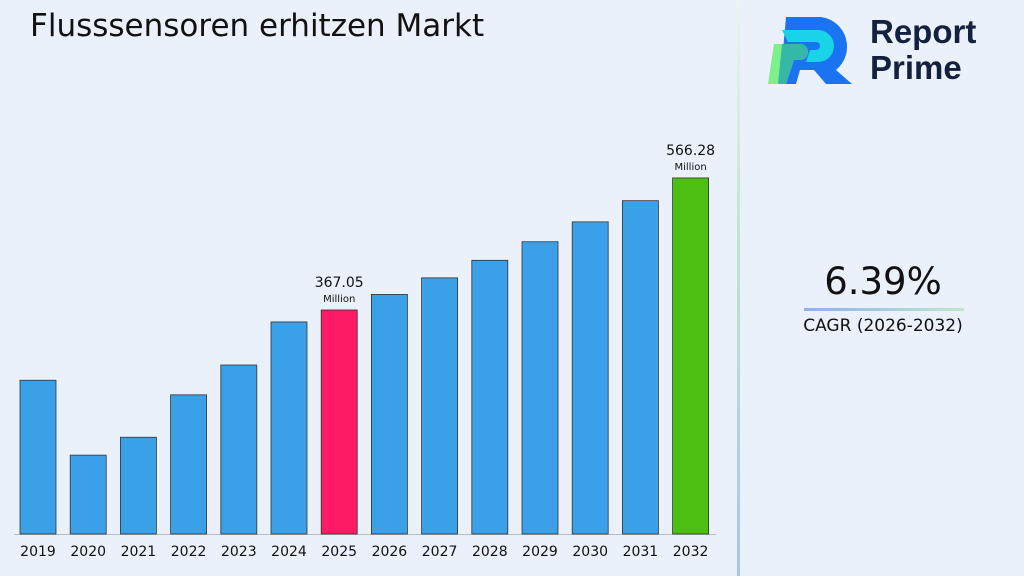 This screenshot has width=1024, height=576. Describe the element at coordinates (440, 552) in the screenshot. I see `x-tick-label: 2027` at that location.